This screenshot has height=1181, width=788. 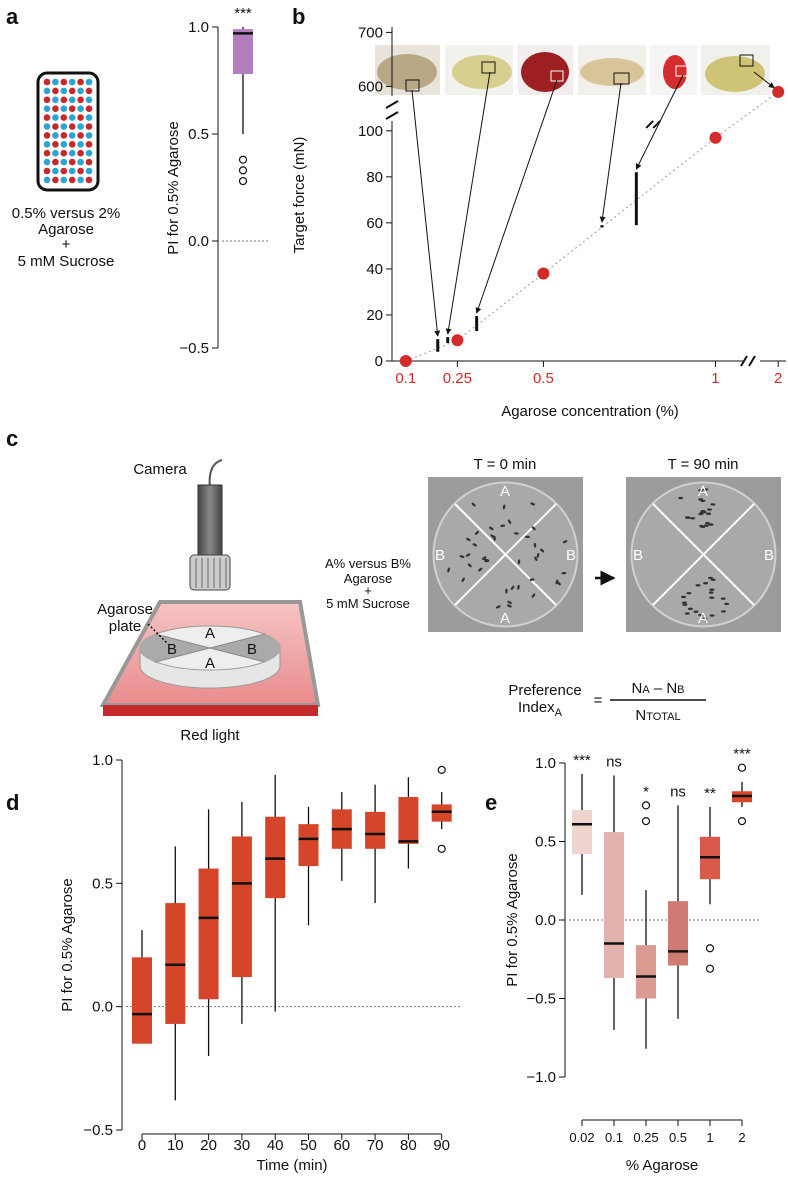 What do you see at coordinates (160, 469) in the screenshot?
I see `camera-label: Camera` at bounding box center [160, 469].